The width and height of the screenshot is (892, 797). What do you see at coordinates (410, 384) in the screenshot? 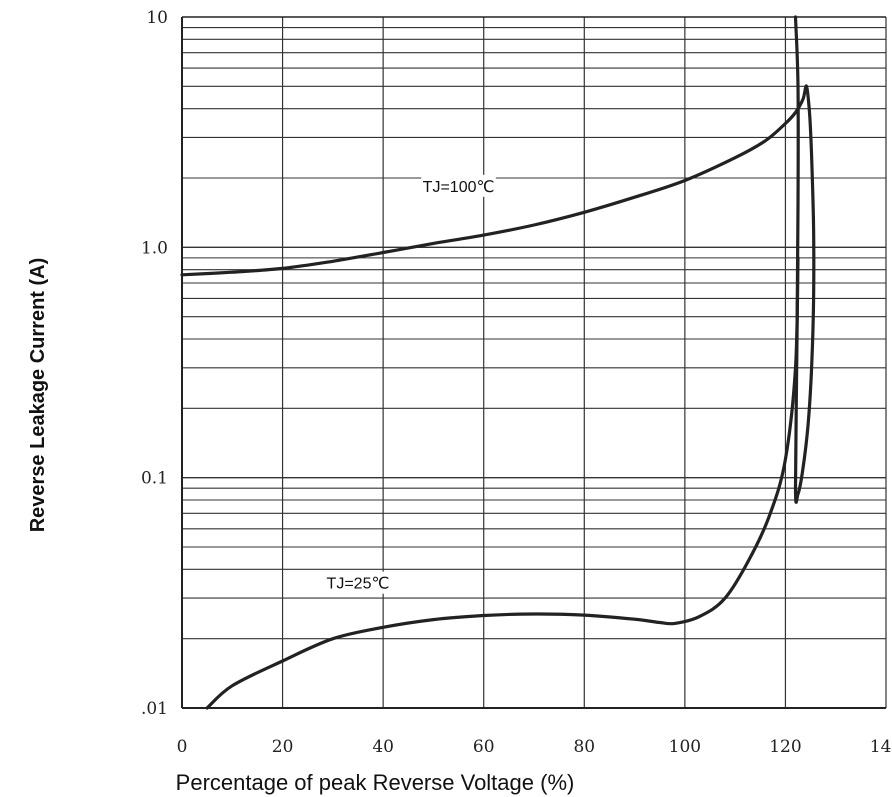
I see `series-labels: TJ=100℃ TJ=25℃` at bounding box center [410, 384].